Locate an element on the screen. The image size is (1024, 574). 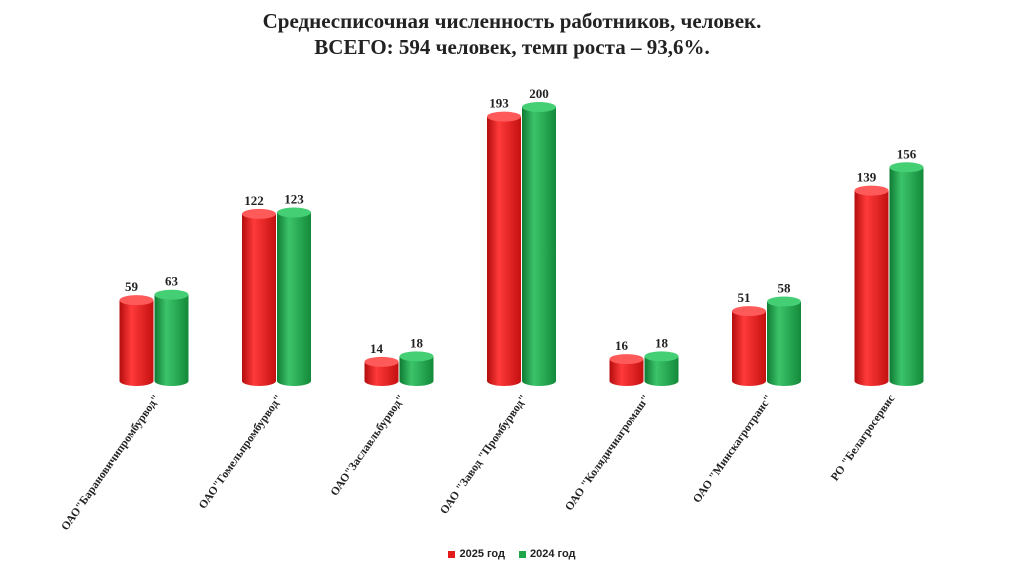
value-label-2025-5: 51 is located at coordinates (744, 297).